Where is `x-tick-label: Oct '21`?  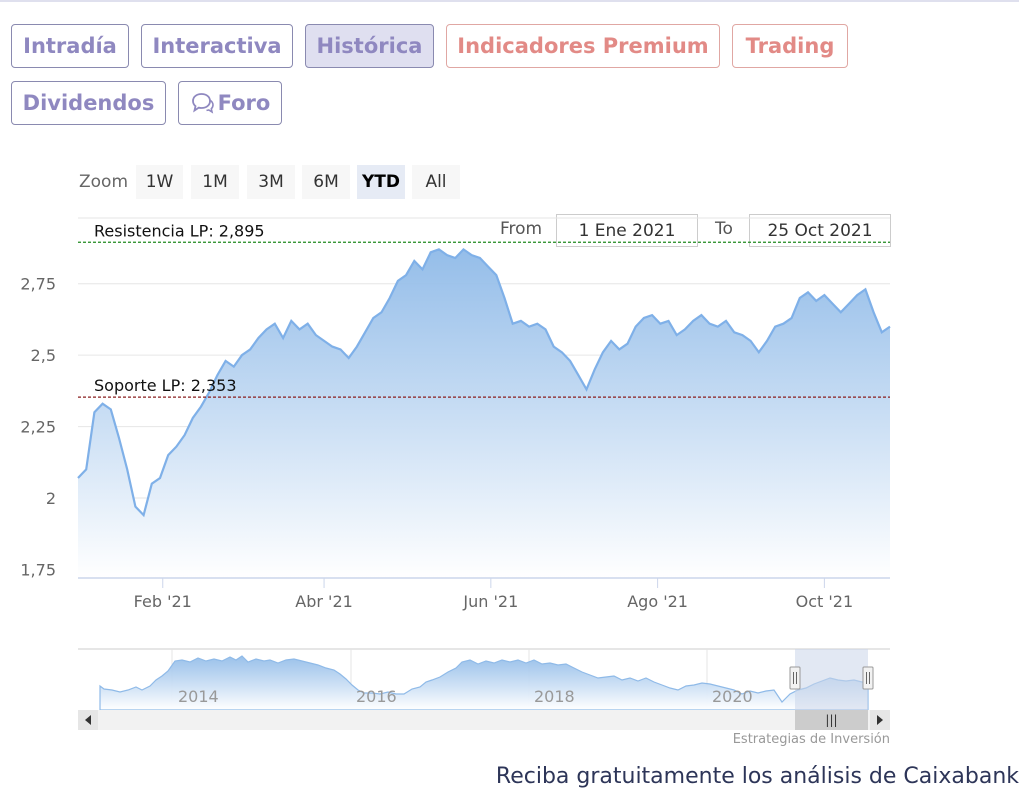 x-tick-label: Oct '21 is located at coordinates (825, 601).